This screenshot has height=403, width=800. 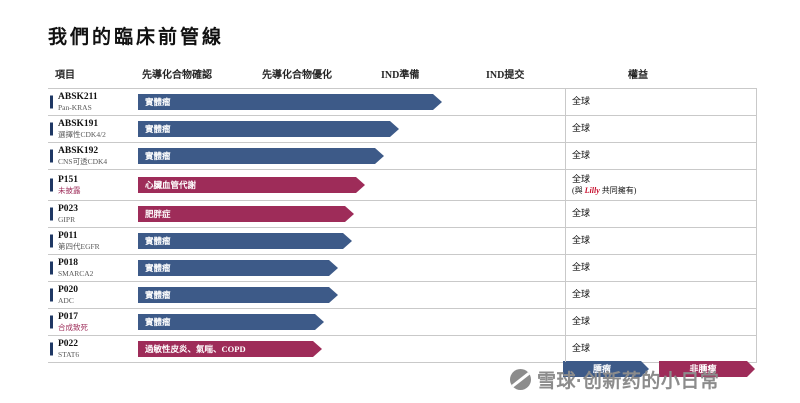 What do you see at coordinates (177, 75) in the screenshot?
I see `column-header-2: 先導化合物確認` at bounding box center [177, 75].